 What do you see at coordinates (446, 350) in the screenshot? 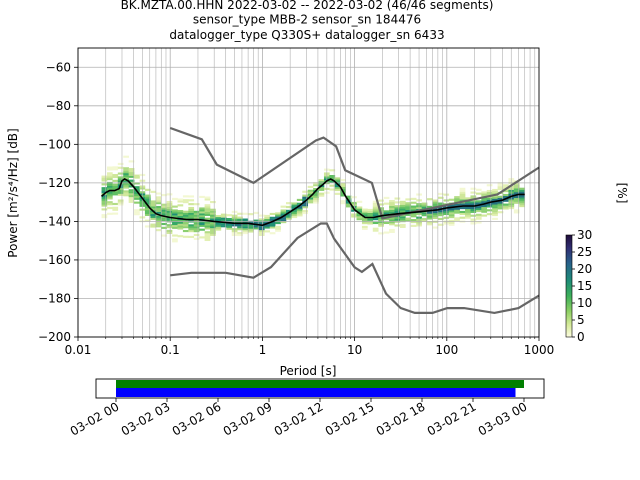
I see `x-tick-label: 100` at bounding box center [446, 350].